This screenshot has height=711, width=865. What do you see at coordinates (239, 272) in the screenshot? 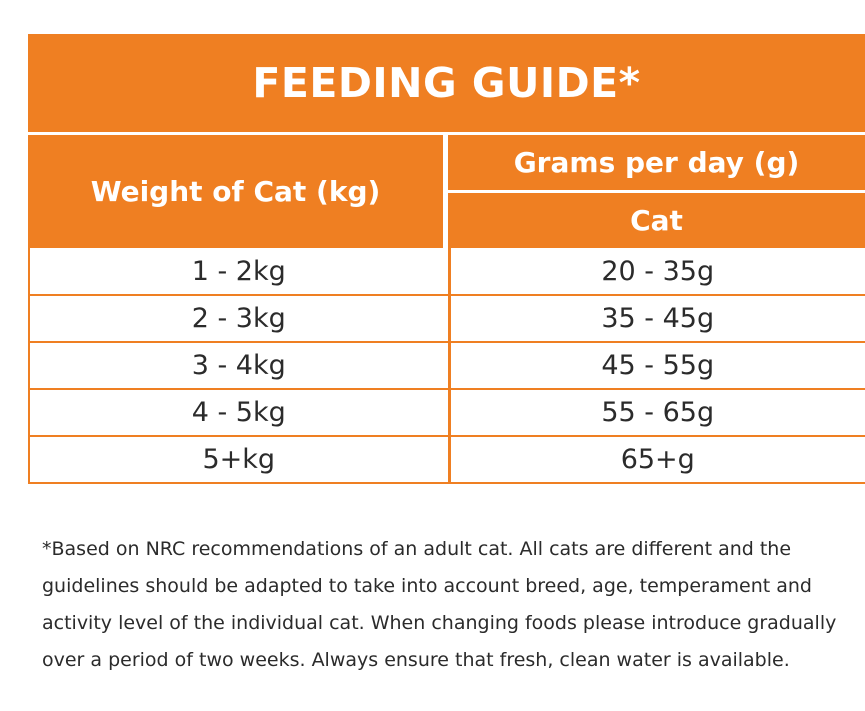
I see `weight-cell: 1 - 2kg` at bounding box center [239, 272].